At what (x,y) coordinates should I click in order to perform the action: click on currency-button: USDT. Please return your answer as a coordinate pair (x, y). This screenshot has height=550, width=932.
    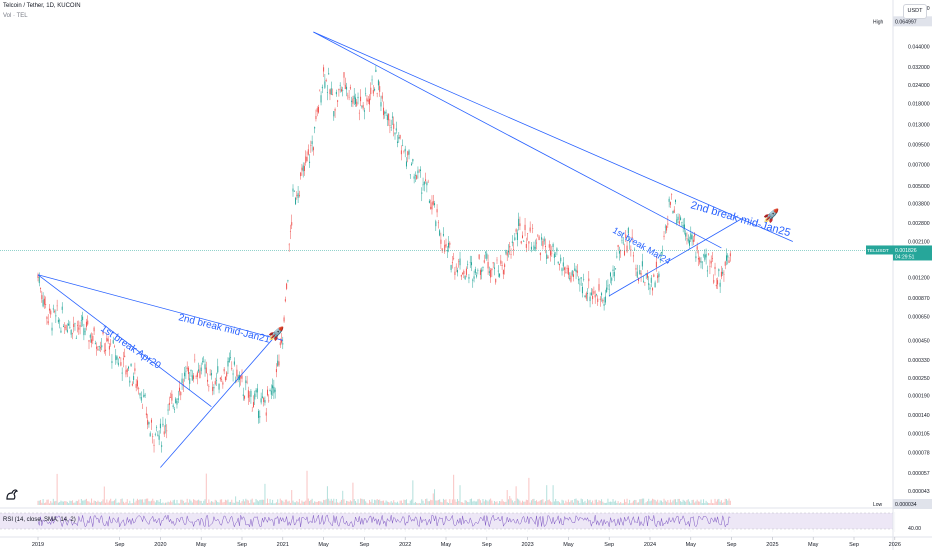
    Looking at the image, I should click on (915, 11).